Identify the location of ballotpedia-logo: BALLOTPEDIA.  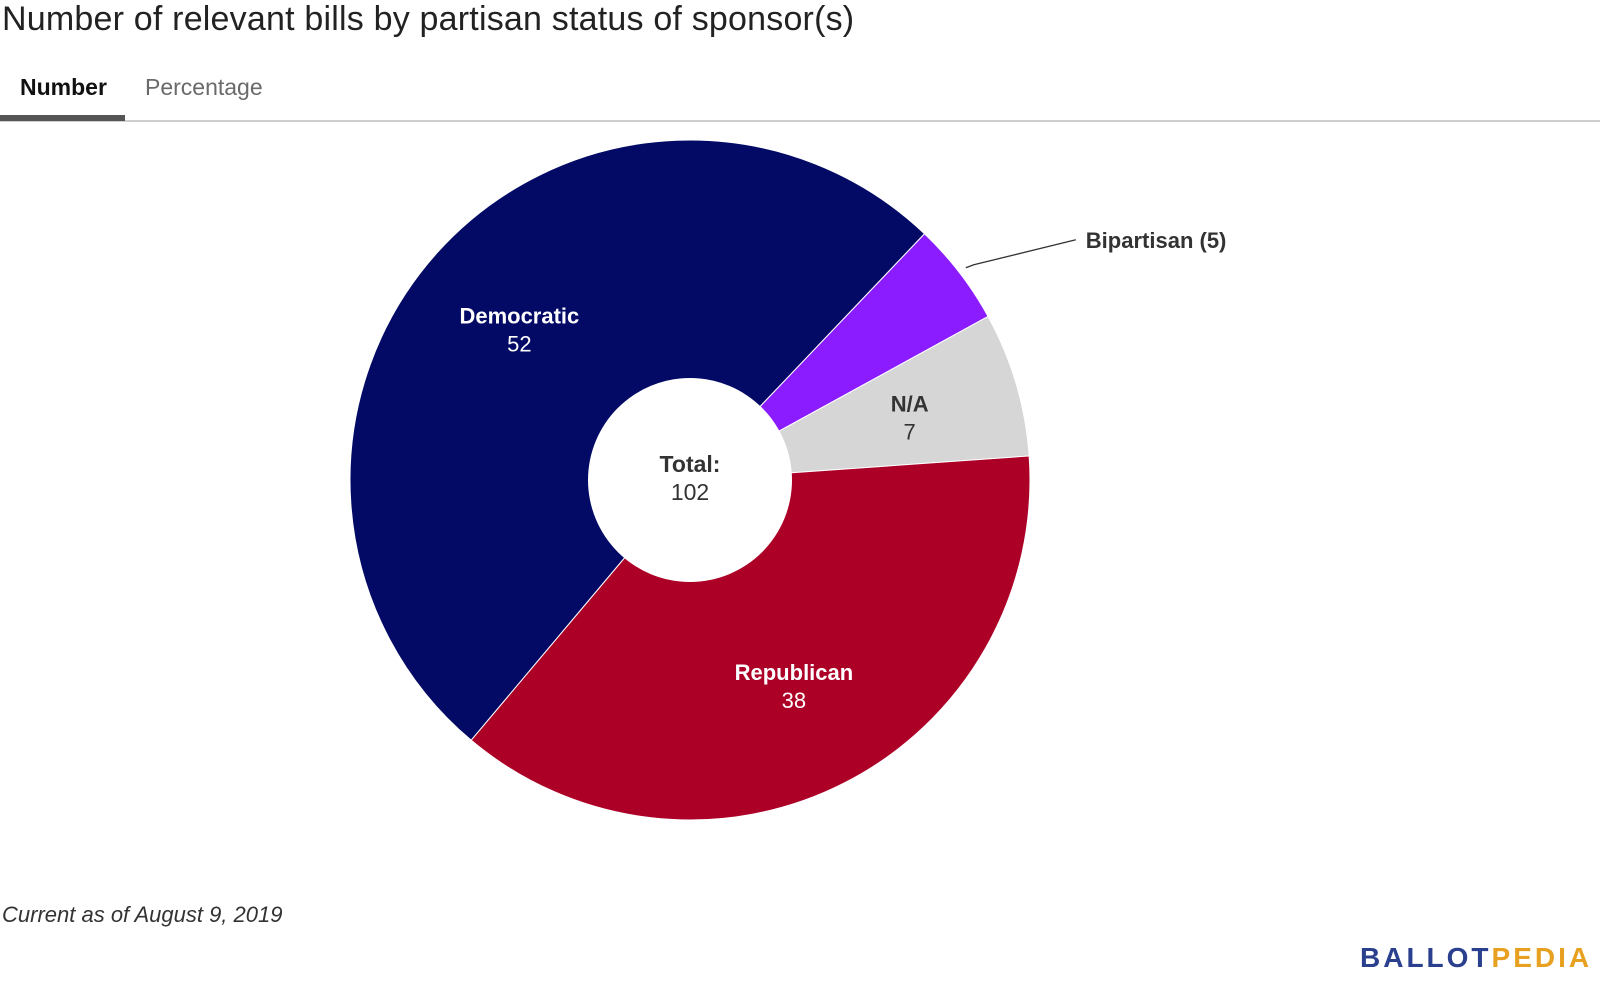
(1476, 958).